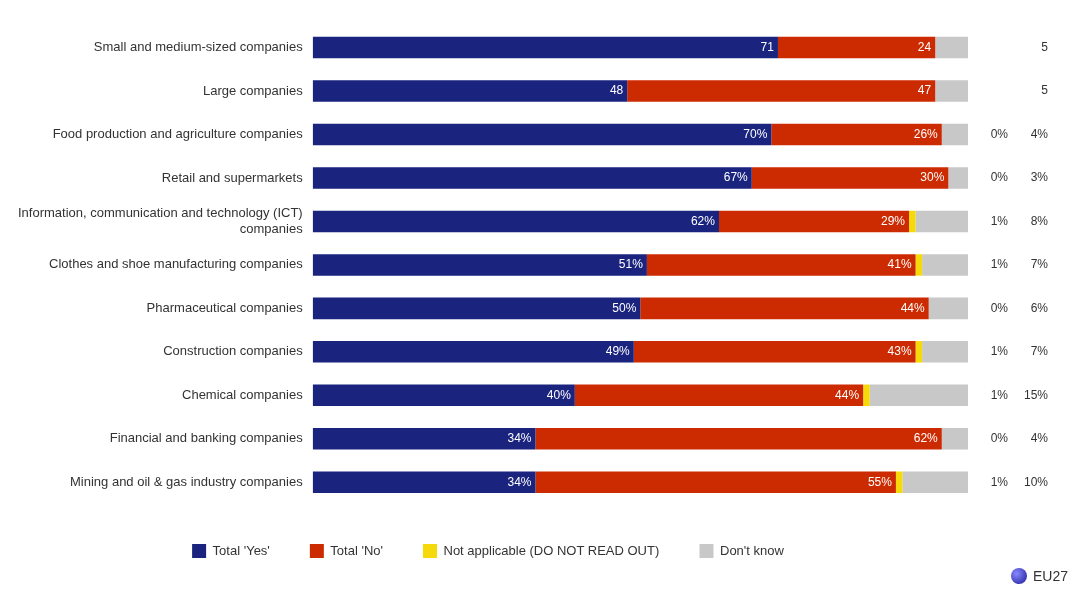 The width and height of the screenshot is (1076, 608). Describe the element at coordinates (624, 307) in the screenshot. I see `data-label: 50%` at that location.